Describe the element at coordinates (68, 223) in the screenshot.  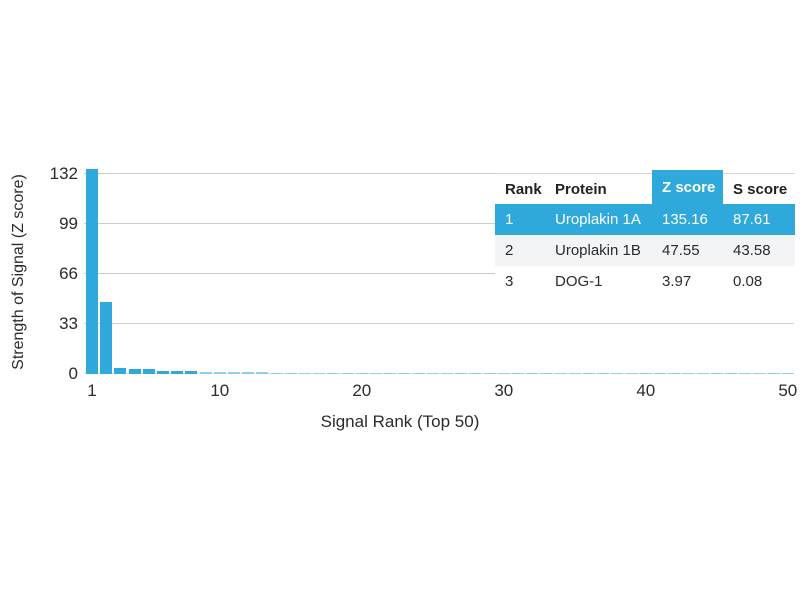
I see `y-tick-label-99: 99` at that location.